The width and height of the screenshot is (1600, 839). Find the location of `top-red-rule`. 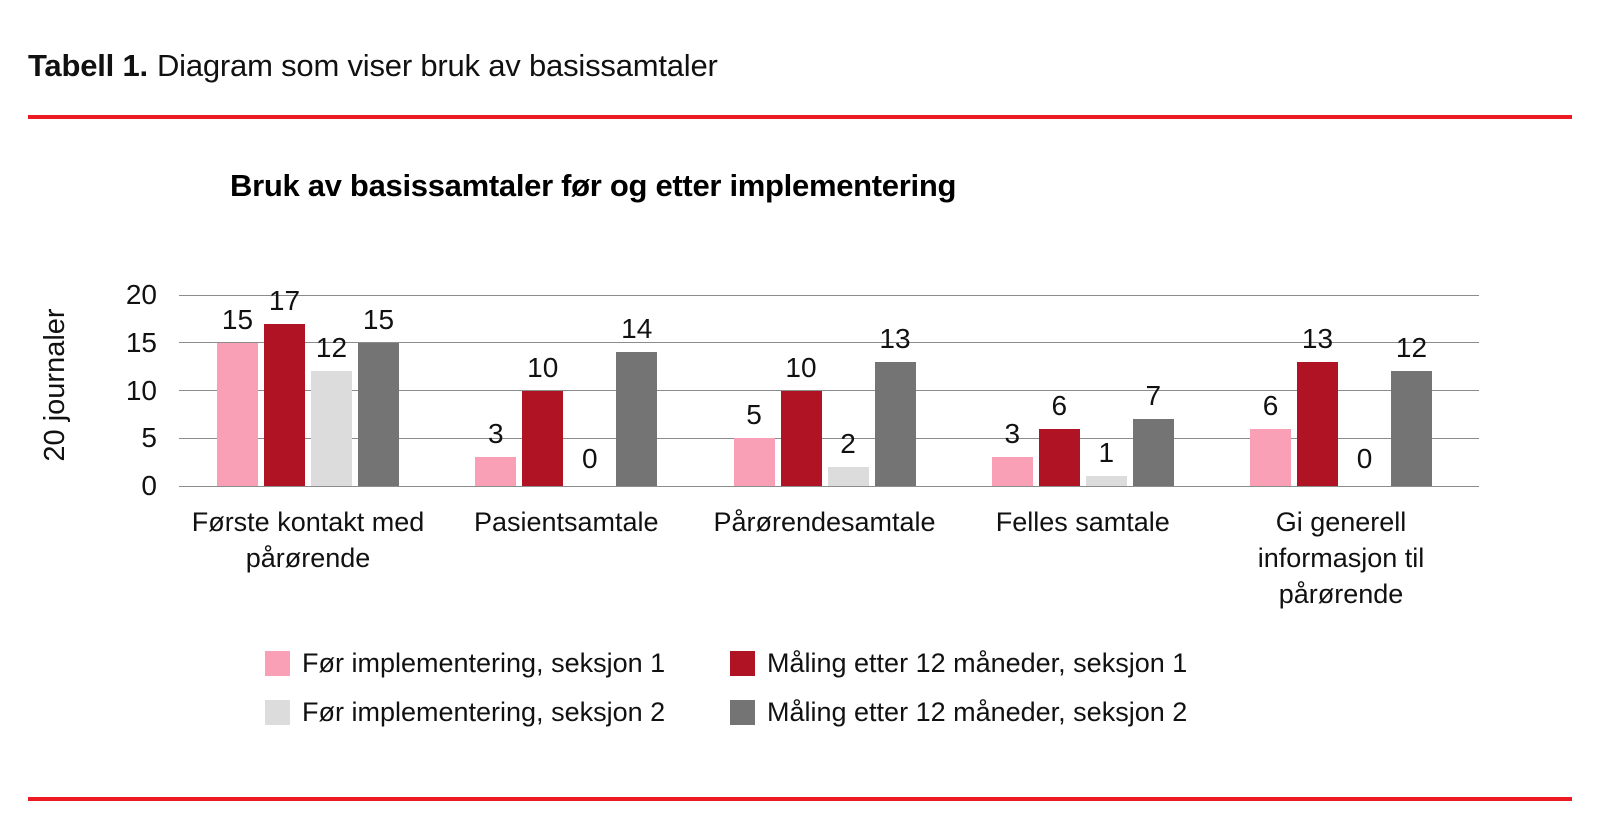

top-red-rule is located at coordinates (800, 117).